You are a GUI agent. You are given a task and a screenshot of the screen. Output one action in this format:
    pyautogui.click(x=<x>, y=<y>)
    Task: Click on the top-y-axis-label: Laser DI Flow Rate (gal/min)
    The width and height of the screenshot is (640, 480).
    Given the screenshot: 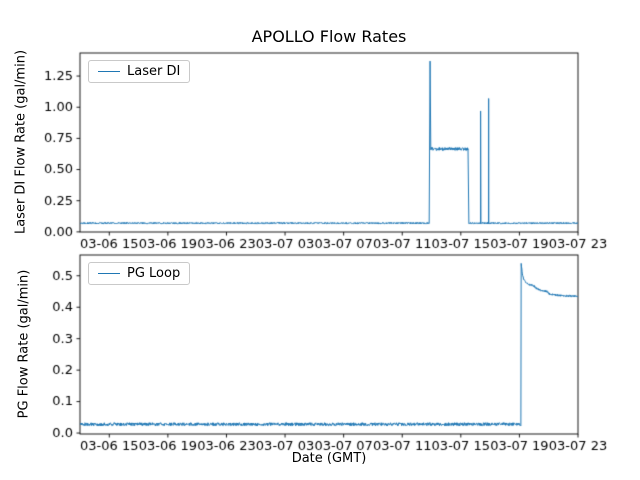 What is the action you would take?
    pyautogui.click(x=21, y=142)
    